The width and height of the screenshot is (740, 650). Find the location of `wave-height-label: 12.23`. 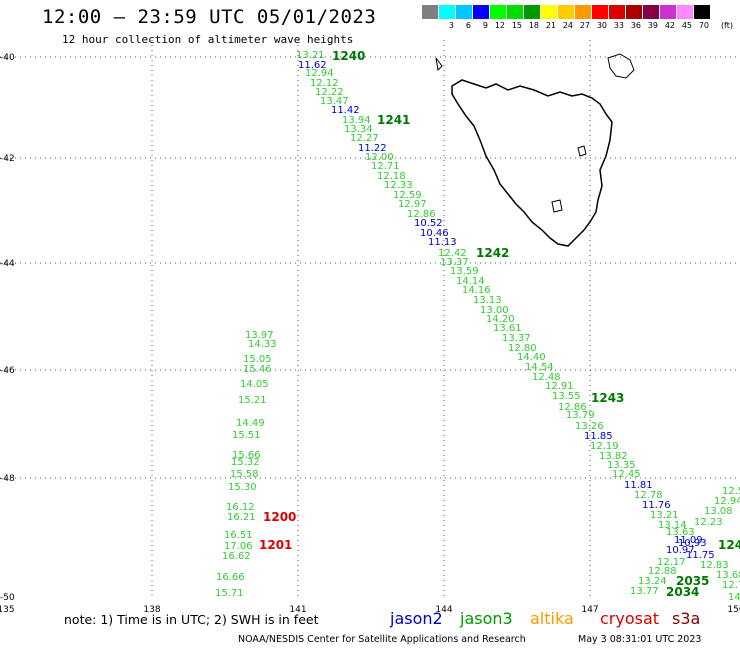

wave-height-label: 12.23 is located at coordinates (708, 522).